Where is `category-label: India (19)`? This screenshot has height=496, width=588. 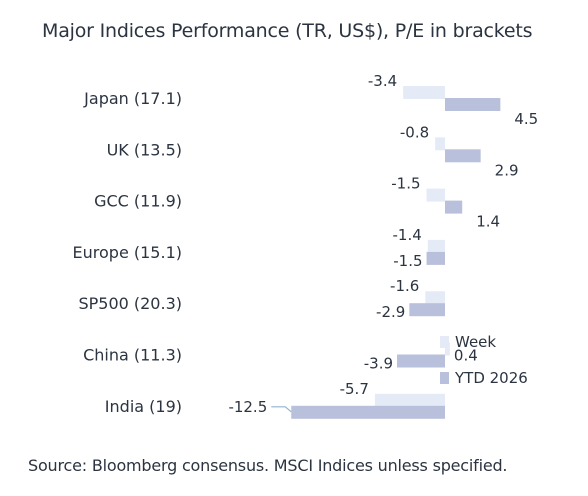
category-label: India (19) is located at coordinates (143, 406).